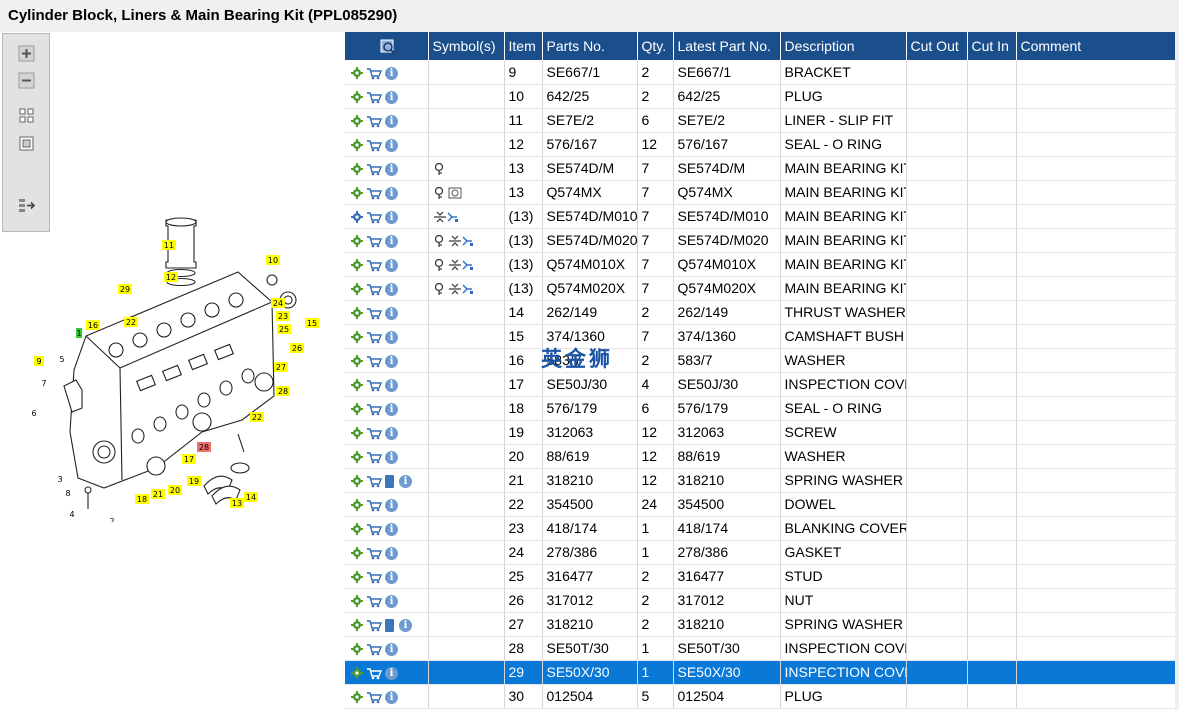 This screenshot has height=711, width=1179. I want to click on table-row: i 15 374/1360 7 374/1360 CAMSHAFT BUSH, so click(760, 336).